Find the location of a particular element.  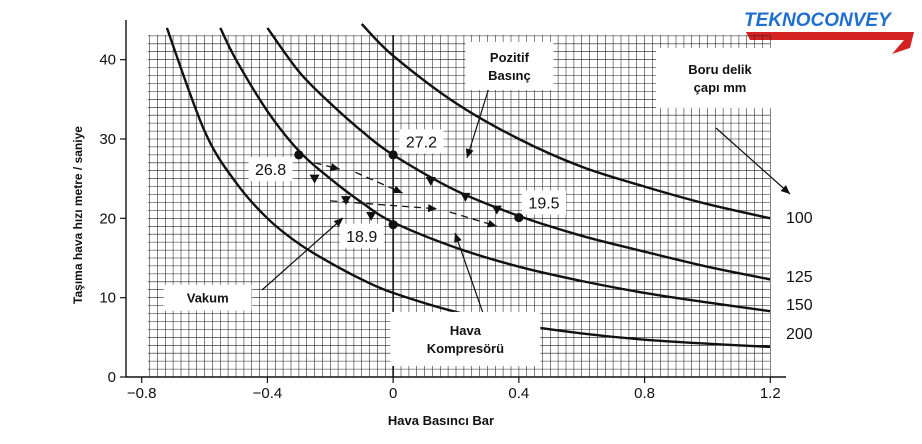

bore-size-label: 125 is located at coordinates (799, 277).